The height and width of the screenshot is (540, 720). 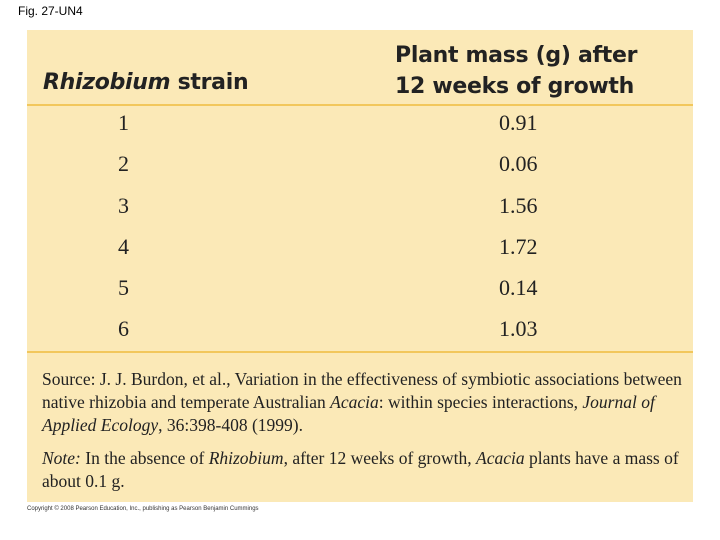 I want to click on note-italic-acacia: Acacia, so click(x=500, y=458).